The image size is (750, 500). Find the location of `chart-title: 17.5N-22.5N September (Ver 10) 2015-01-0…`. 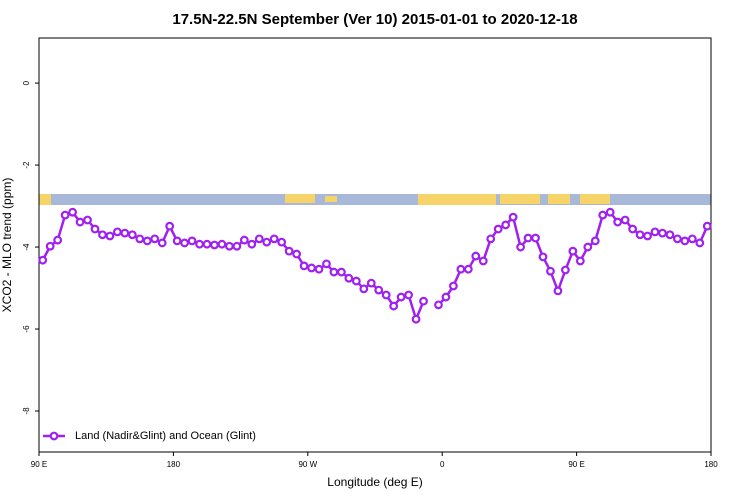

chart-title: 17.5N-22.5N September (Ver 10) 2015-01-0… is located at coordinates (374, 19).